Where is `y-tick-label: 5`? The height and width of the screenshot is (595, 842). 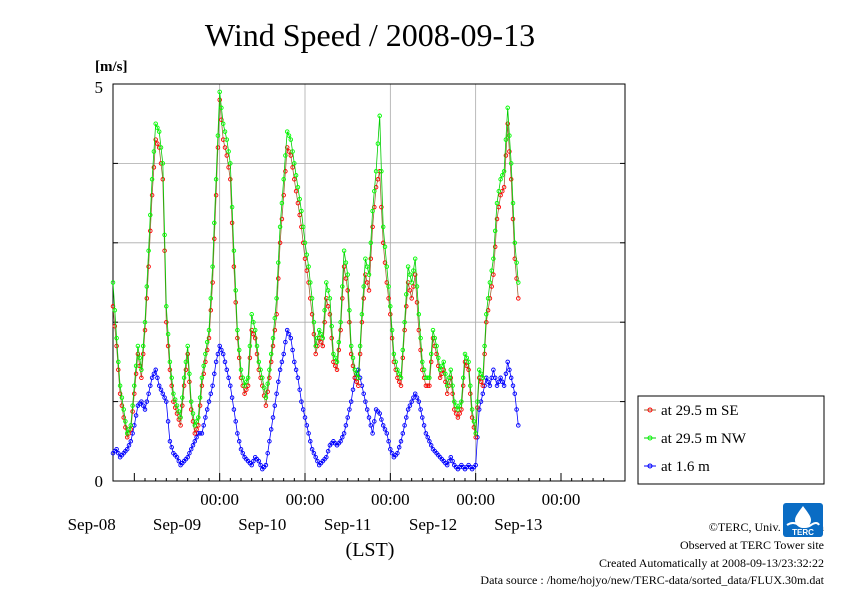 y-tick-label: 5 is located at coordinates (99, 87).